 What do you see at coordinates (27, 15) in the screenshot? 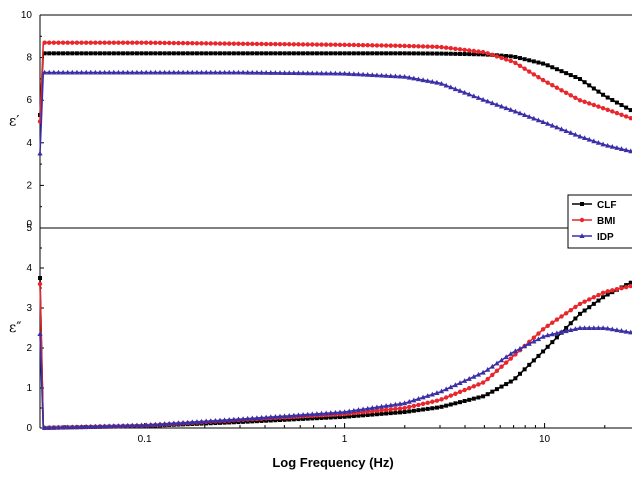
I see `y-tick-label: 10` at bounding box center [27, 15].